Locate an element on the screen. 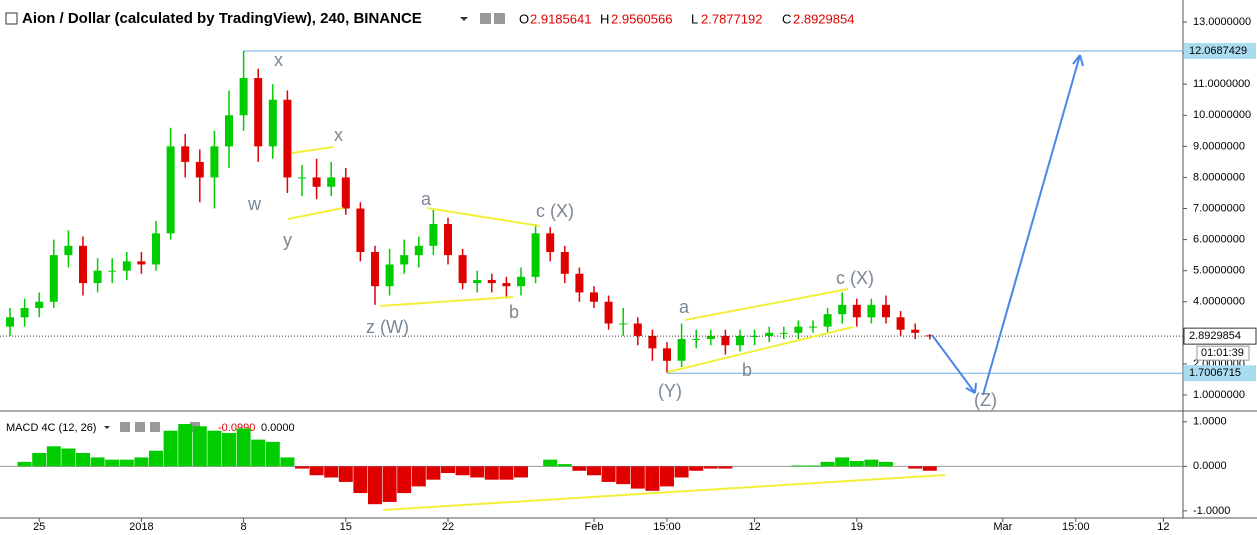 The width and height of the screenshot is (1257, 535). x-tick-label: Mar is located at coordinates (1002, 527).